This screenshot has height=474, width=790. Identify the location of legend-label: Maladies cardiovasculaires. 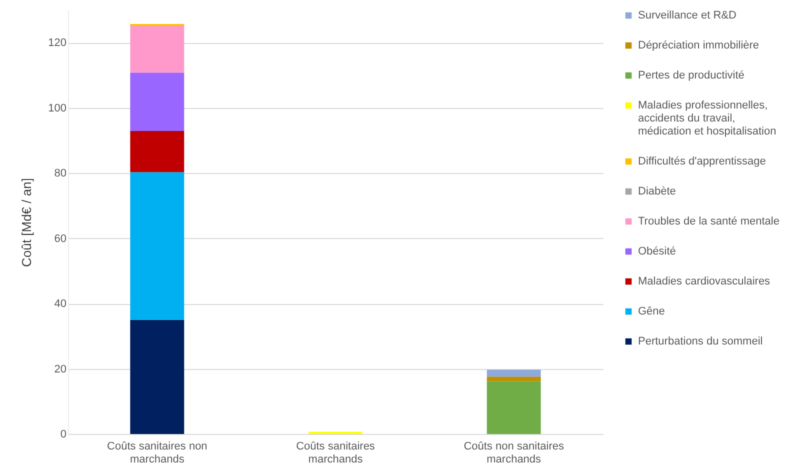
(704, 282).